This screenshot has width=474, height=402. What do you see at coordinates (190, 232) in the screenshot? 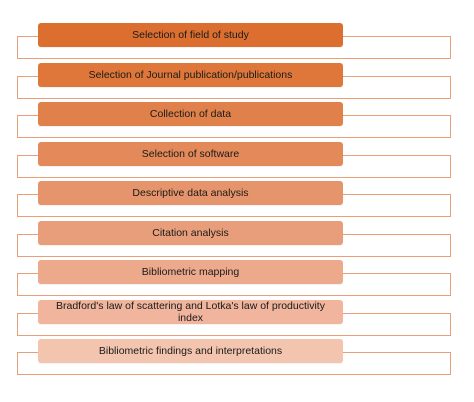
I see `step-box: Citation analysis` at bounding box center [190, 232].